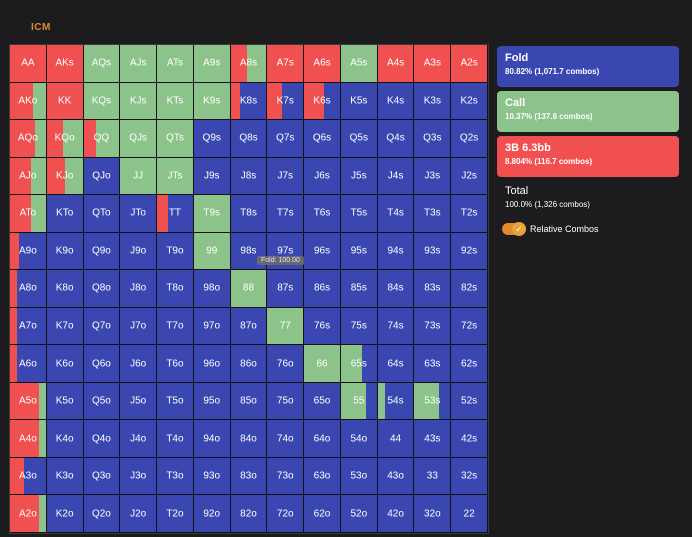 The width and height of the screenshot is (692, 537). I want to click on hand-cell-K8o: K8o, so click(65, 289).